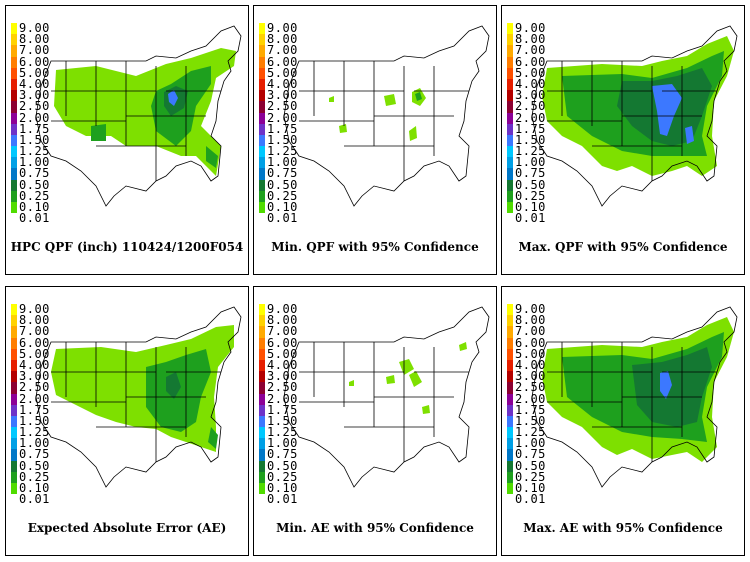 The height and width of the screenshot is (562, 750). I want to click on scale-row: 0.75, so click(41, 454).